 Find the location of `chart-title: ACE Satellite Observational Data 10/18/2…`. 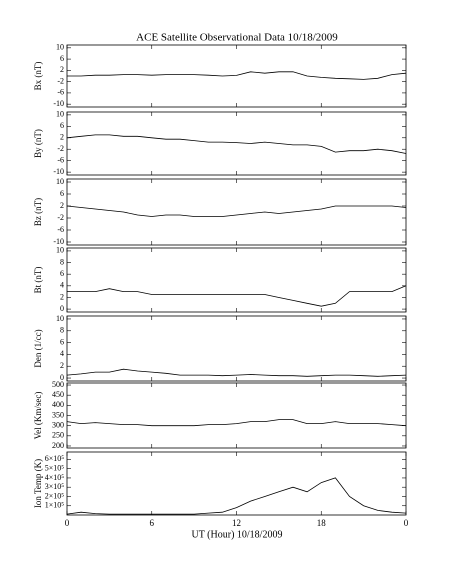

chart-title: ACE Satellite Observational Data 10/18/2… is located at coordinates (237, 38).